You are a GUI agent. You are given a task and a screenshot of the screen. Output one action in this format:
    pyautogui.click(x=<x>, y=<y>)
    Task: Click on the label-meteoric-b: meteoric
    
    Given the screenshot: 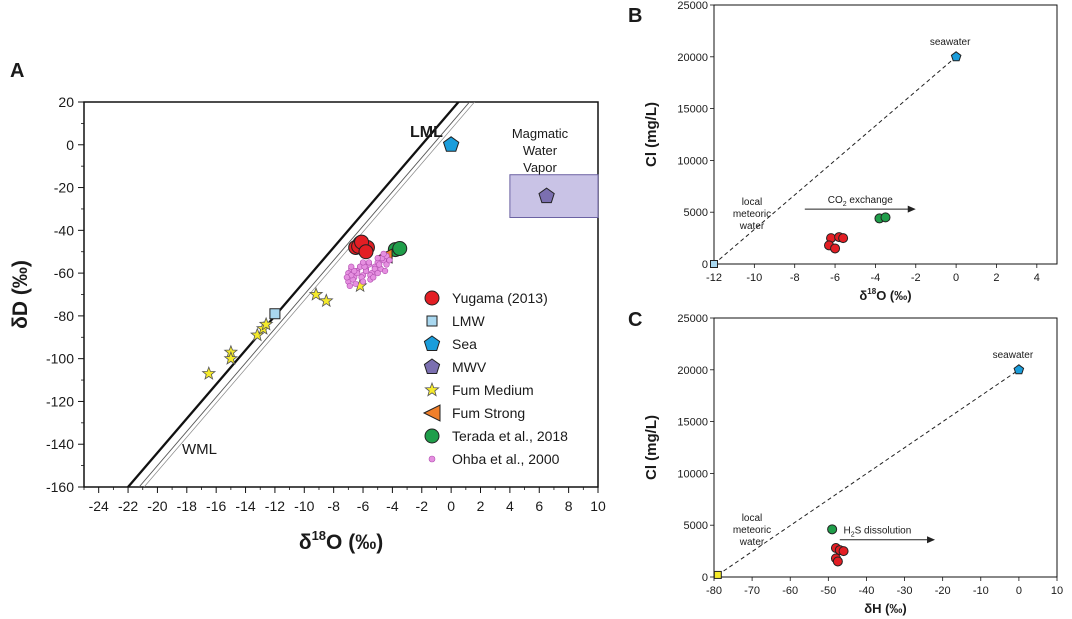 What is the action you would take?
    pyautogui.click(x=752, y=214)
    